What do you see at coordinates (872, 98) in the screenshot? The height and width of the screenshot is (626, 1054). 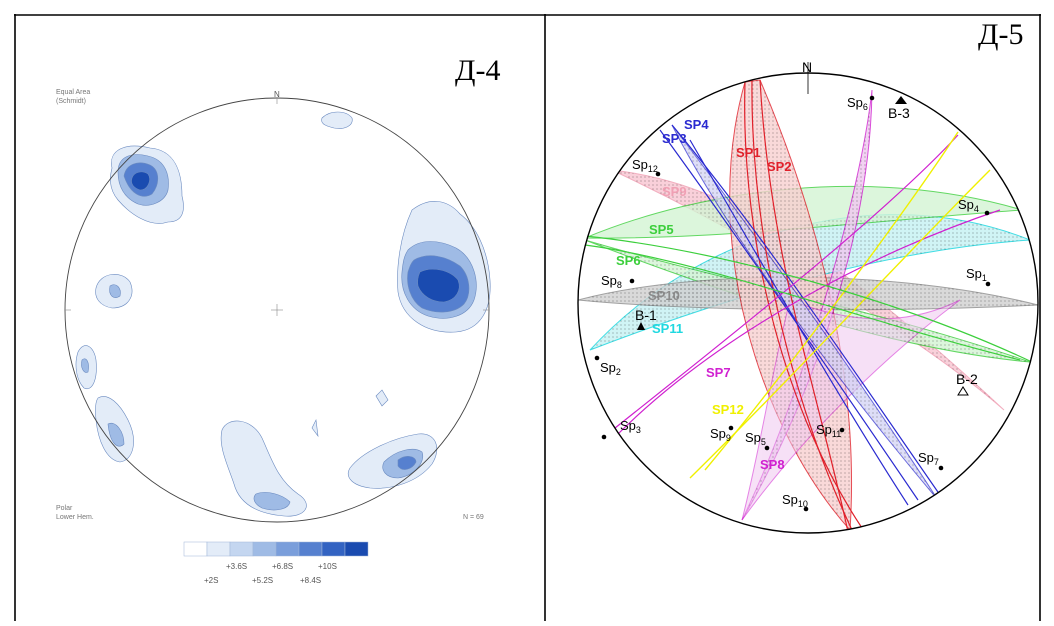 I see `pole-point-sp6` at bounding box center [872, 98].